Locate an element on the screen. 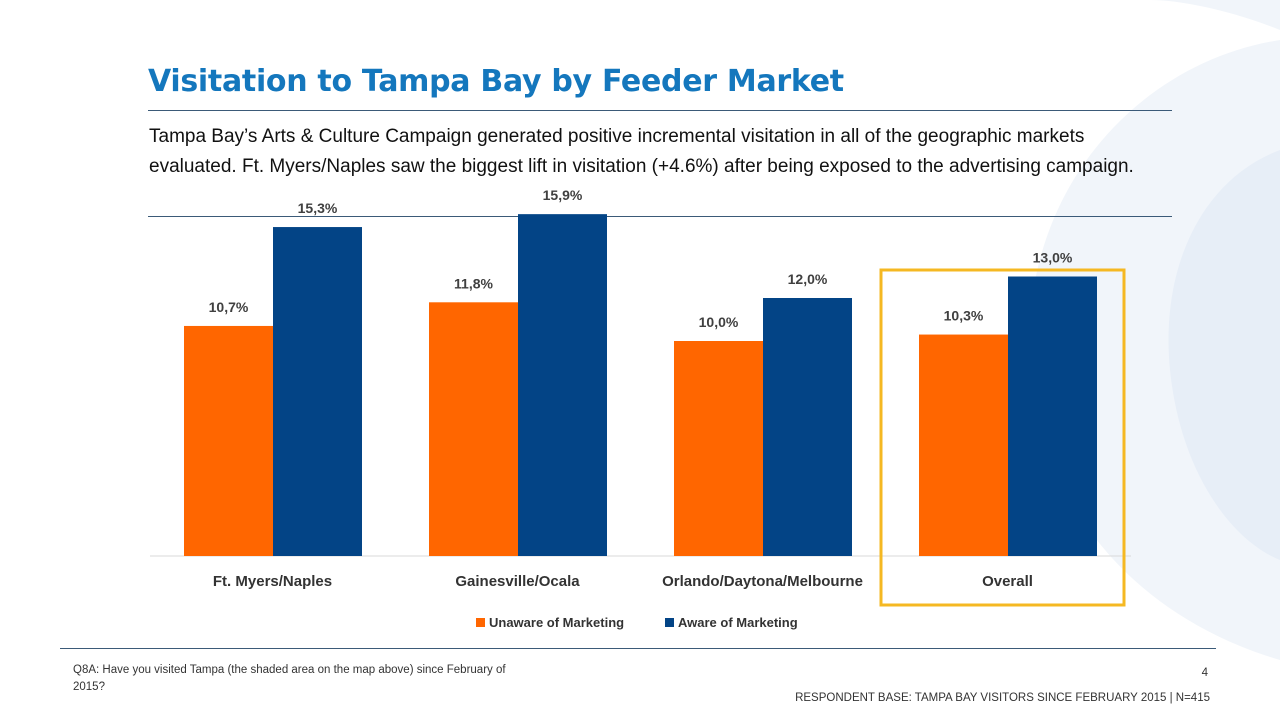  x-tick-label-0: Ft. Myers/Naples is located at coordinates (272, 581).